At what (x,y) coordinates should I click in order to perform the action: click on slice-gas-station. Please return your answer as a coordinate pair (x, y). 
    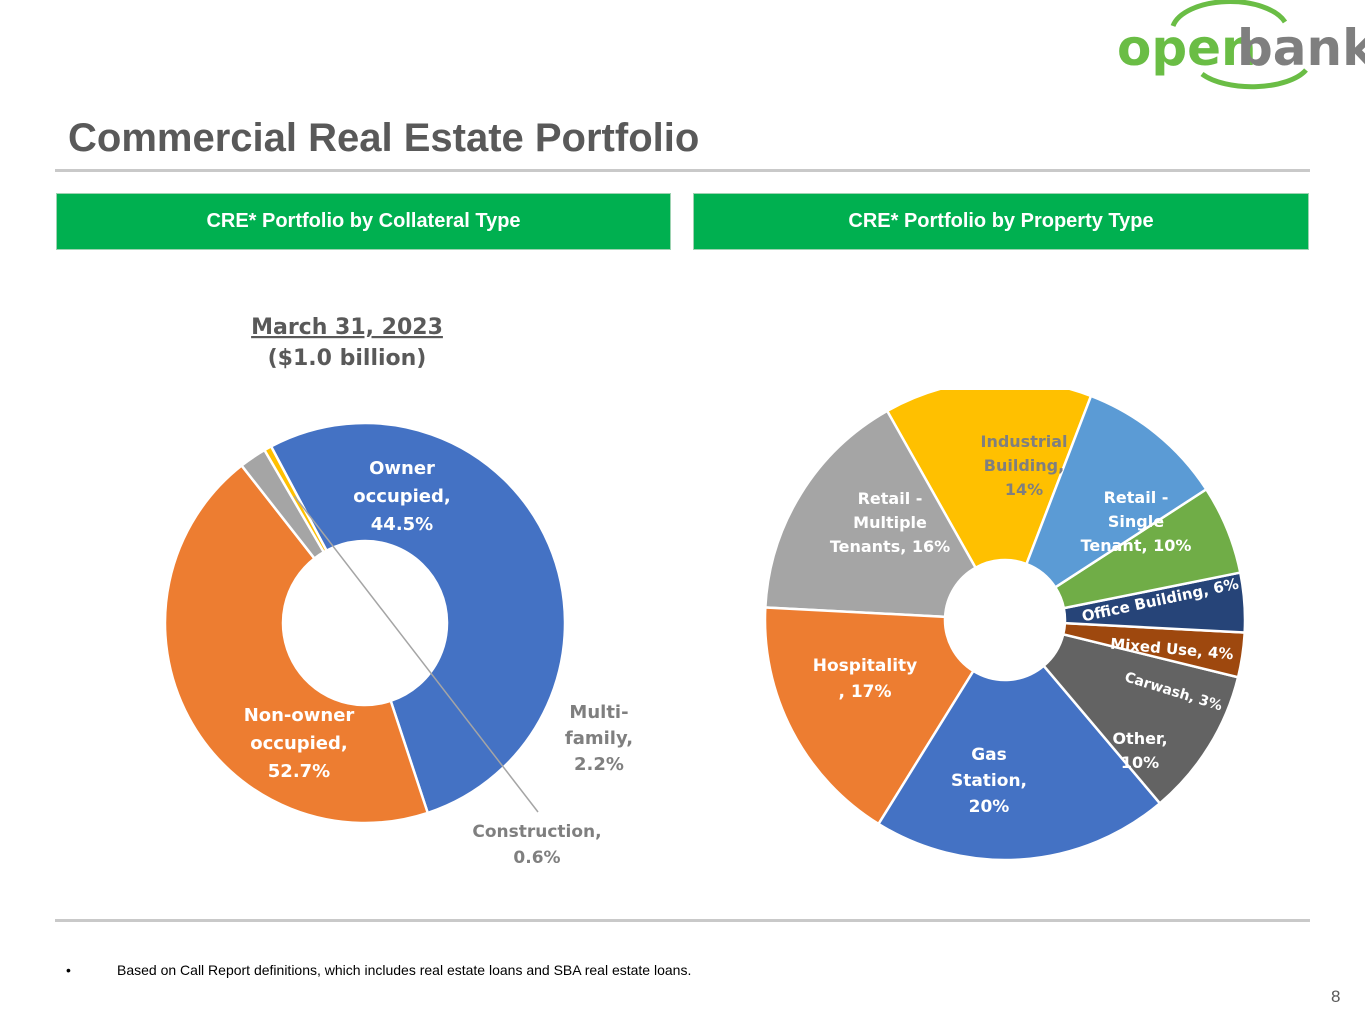
    Looking at the image, I should click on (1019, 763).